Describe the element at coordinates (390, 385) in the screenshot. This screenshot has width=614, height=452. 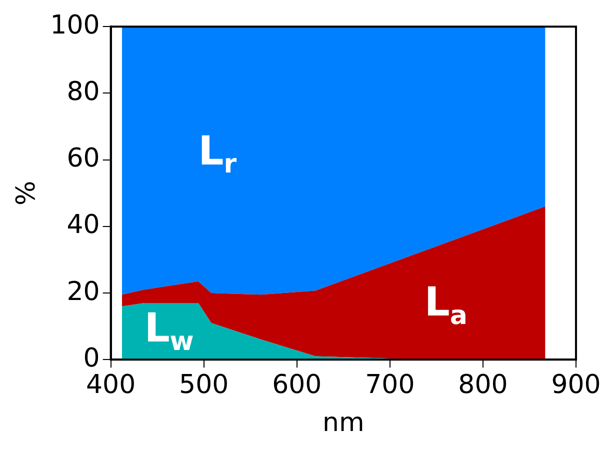
I see `x-tick-label: 700` at that location.